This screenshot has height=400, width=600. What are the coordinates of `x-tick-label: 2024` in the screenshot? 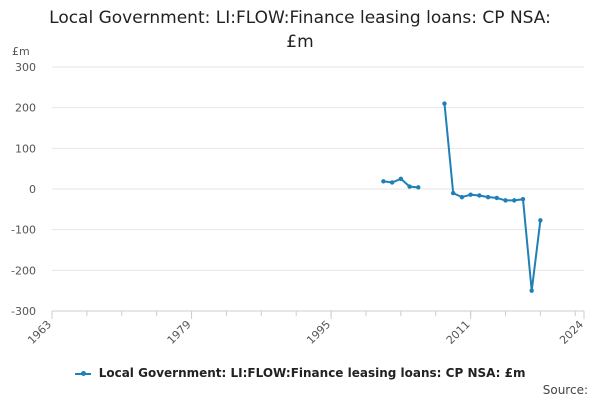 It's located at (571, 332).